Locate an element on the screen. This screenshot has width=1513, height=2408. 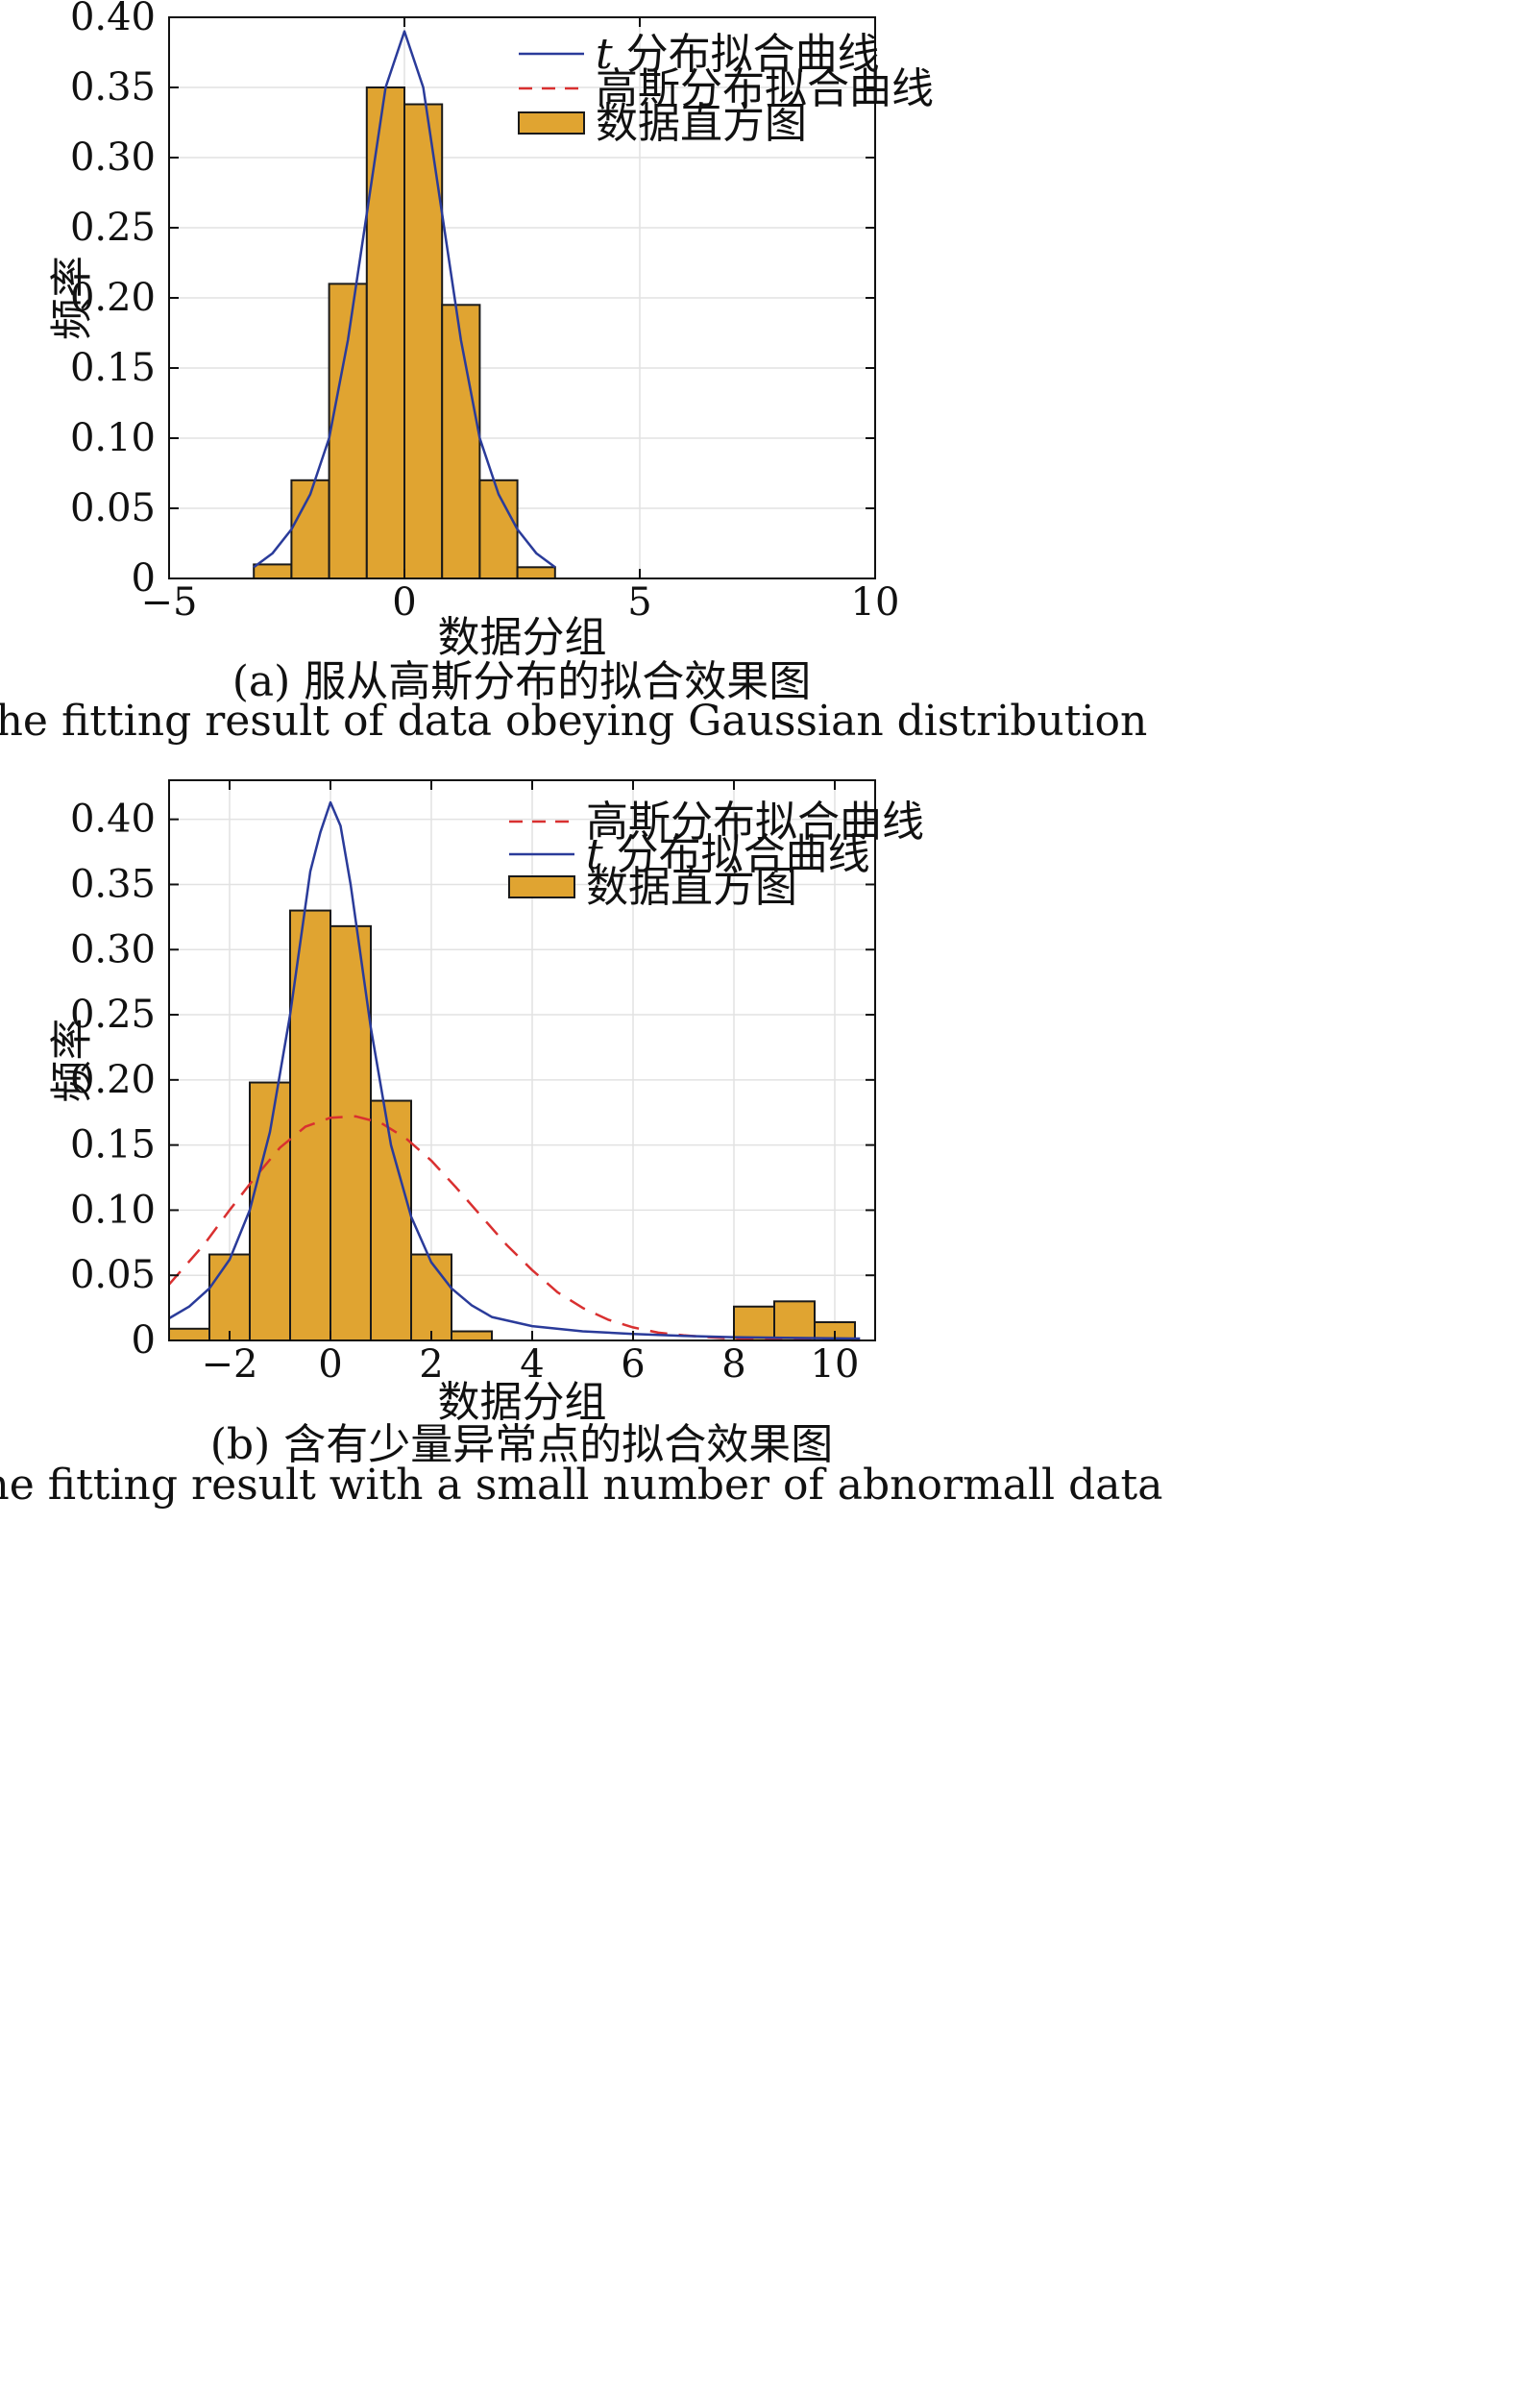
tick-marks-b is located at coordinates (522, 1060).